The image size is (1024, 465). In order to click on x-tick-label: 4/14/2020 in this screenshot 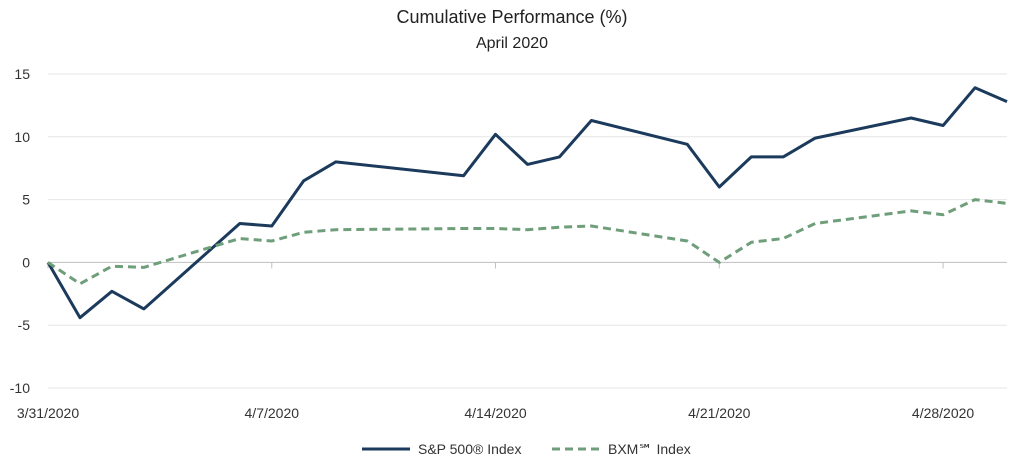, I will do `click(495, 413)`.